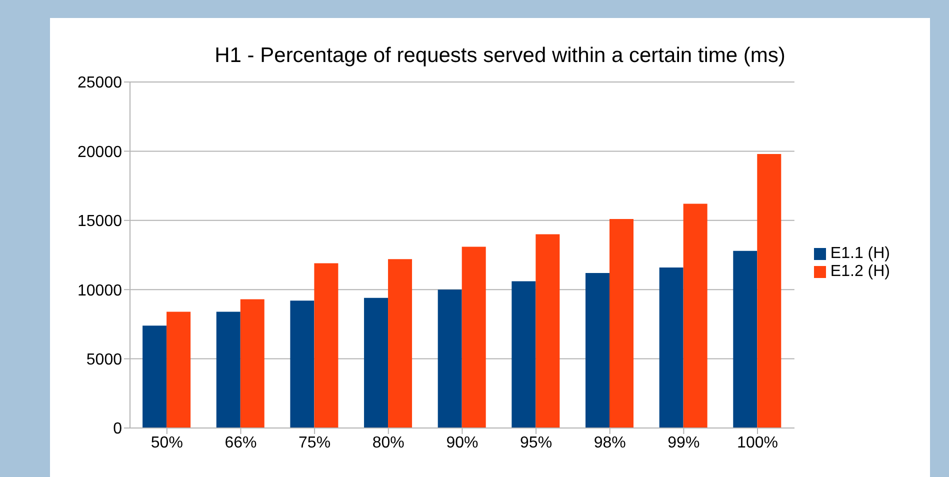  I want to click on y-tick-label: 15000, so click(100, 221).